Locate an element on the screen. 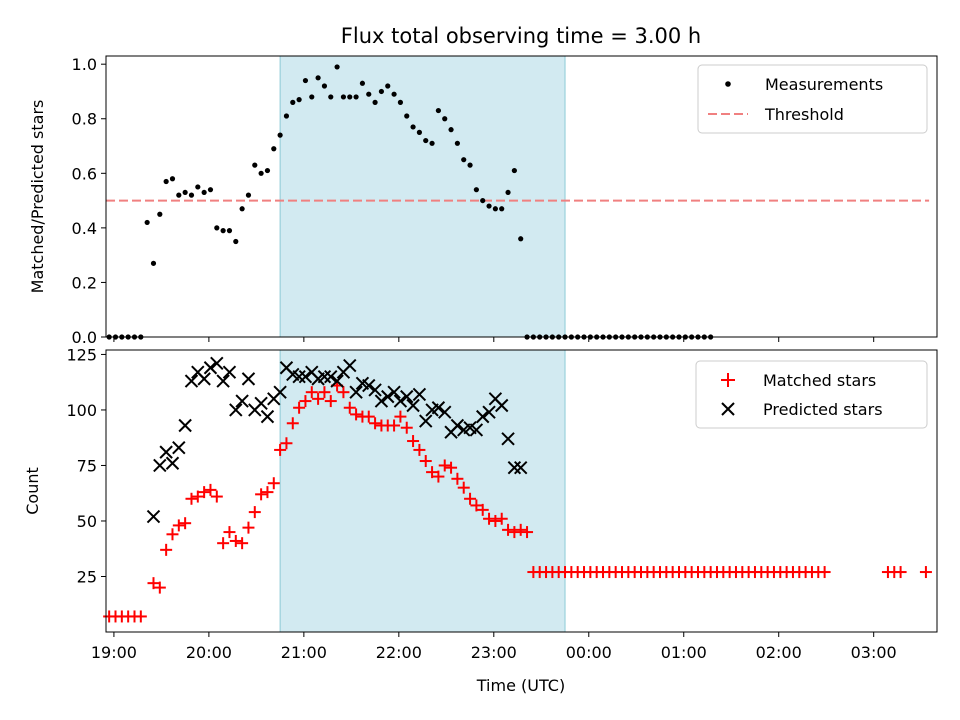  predicted-stars-points is located at coordinates (337, 440).